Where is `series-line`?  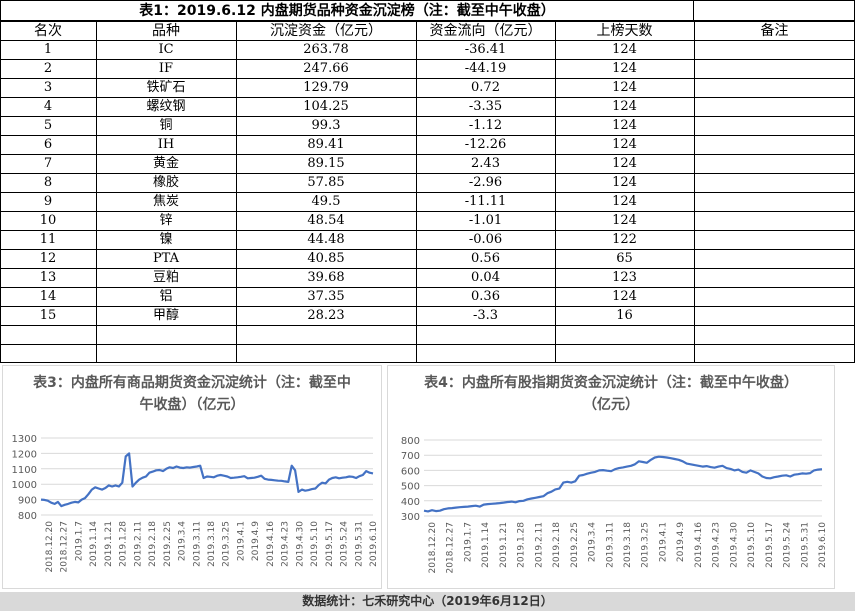 series-line is located at coordinates (207, 480).